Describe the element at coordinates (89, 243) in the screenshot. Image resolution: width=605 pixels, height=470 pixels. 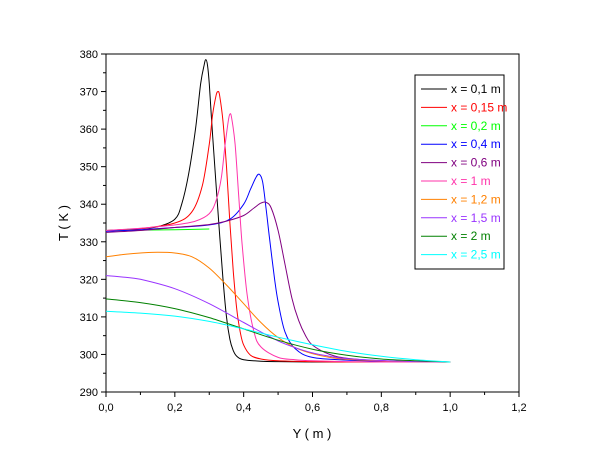
I see `y-tick-label: 330` at that location.